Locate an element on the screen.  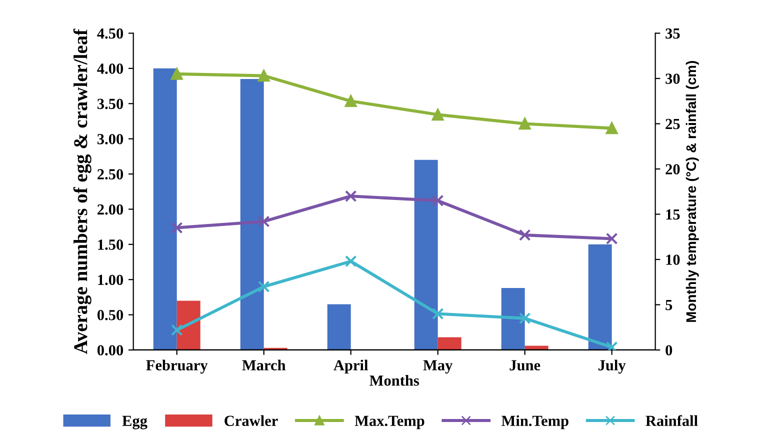
y-tick-label: 4.50 is located at coordinates (110, 33).